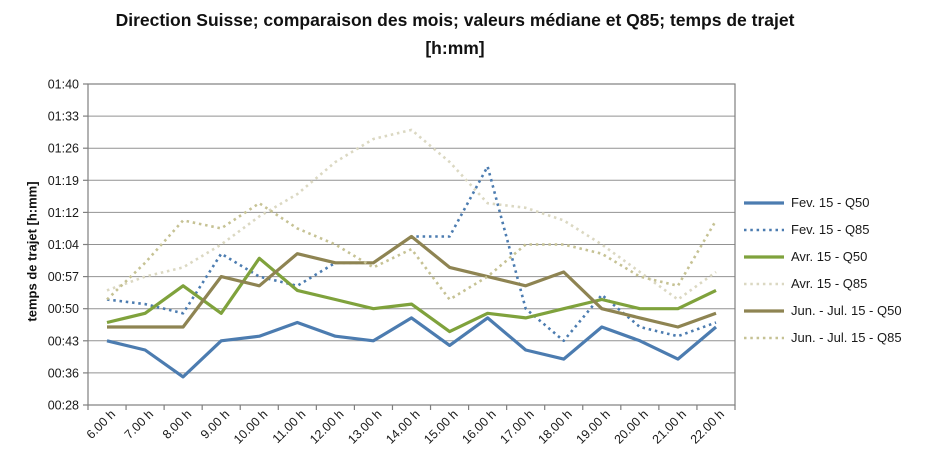 The height and width of the screenshot is (473, 928). I want to click on x-tick-label: 16.00 h, so click(478, 426).